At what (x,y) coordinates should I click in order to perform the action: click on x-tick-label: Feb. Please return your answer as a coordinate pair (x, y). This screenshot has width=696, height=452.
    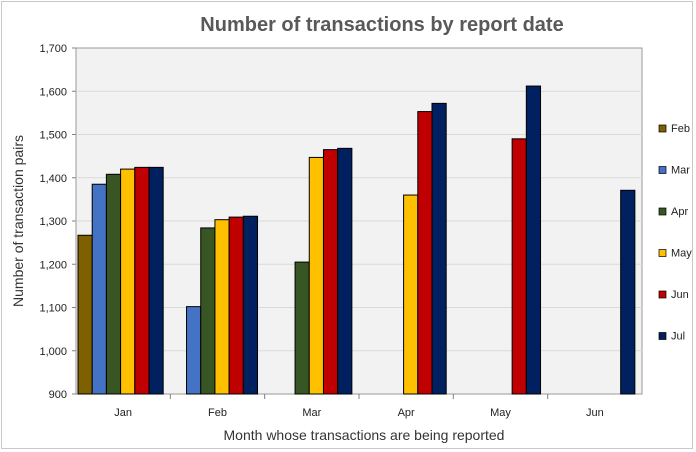
    Looking at the image, I should click on (217, 413).